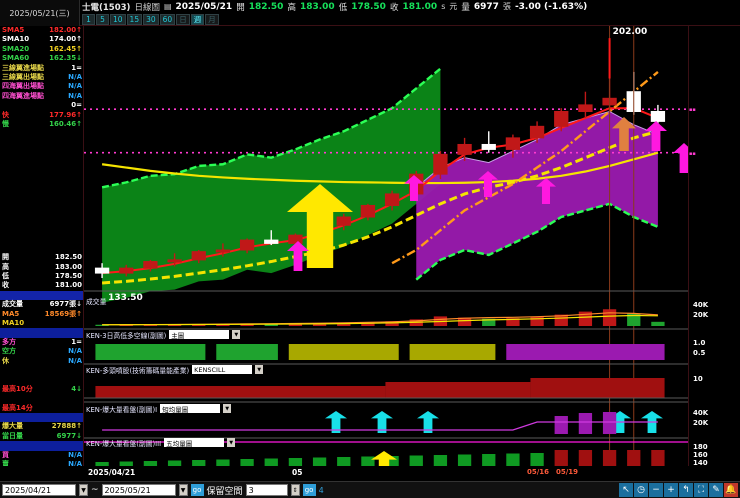  Describe the element at coordinates (69, 435) in the screenshot. I see `kenbig1-row-1-value: 6977↓` at that location.